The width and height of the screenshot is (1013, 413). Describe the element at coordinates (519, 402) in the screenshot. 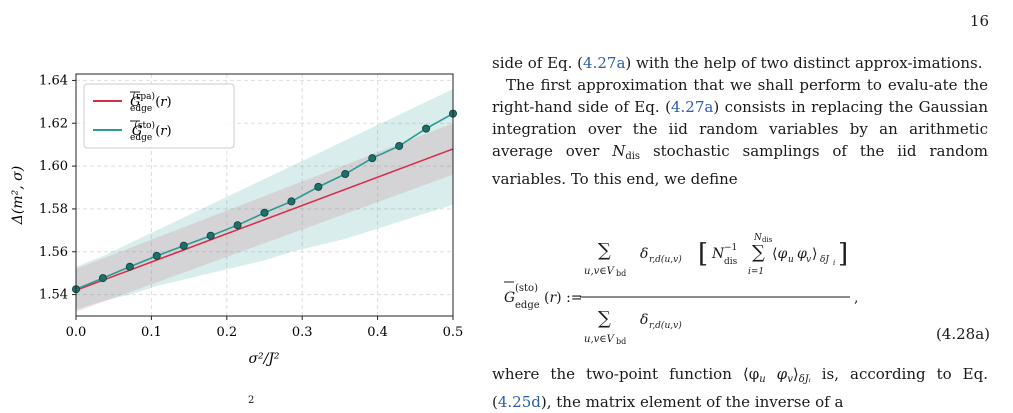

I see `eq-ref-4-25d: 4.25d` at that location.